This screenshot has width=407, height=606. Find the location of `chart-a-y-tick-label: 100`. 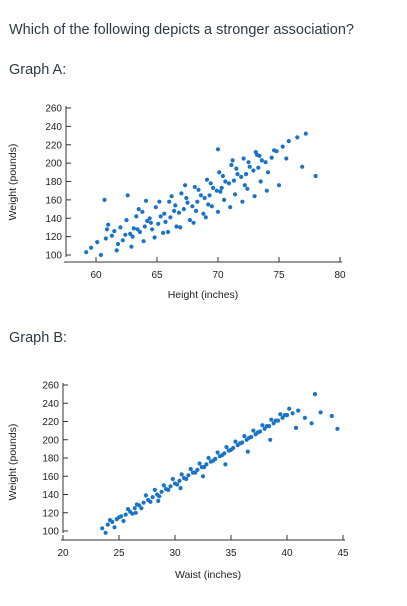

chart-a-y-tick-label: 100 is located at coordinates (53, 256).